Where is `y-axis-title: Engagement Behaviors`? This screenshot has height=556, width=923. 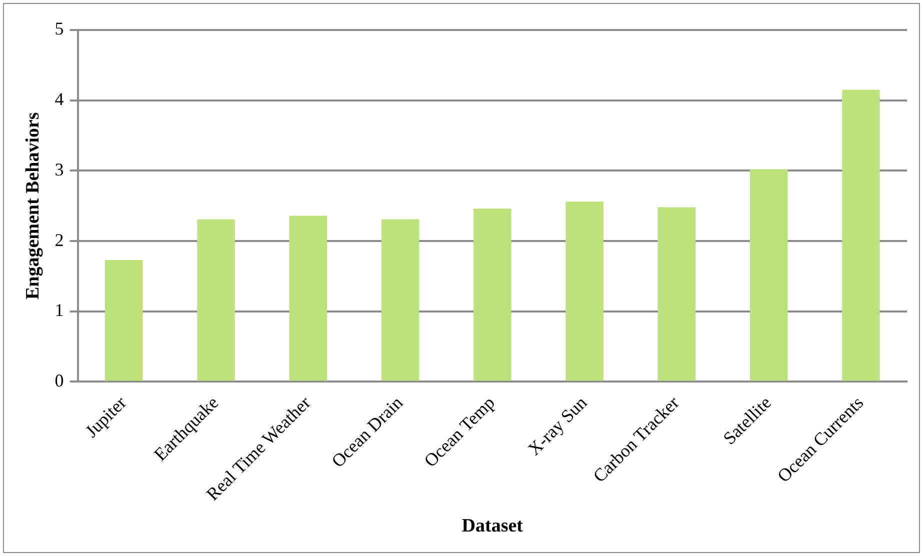
y-axis-title: Engagement Behaviors is located at coordinates (33, 206).